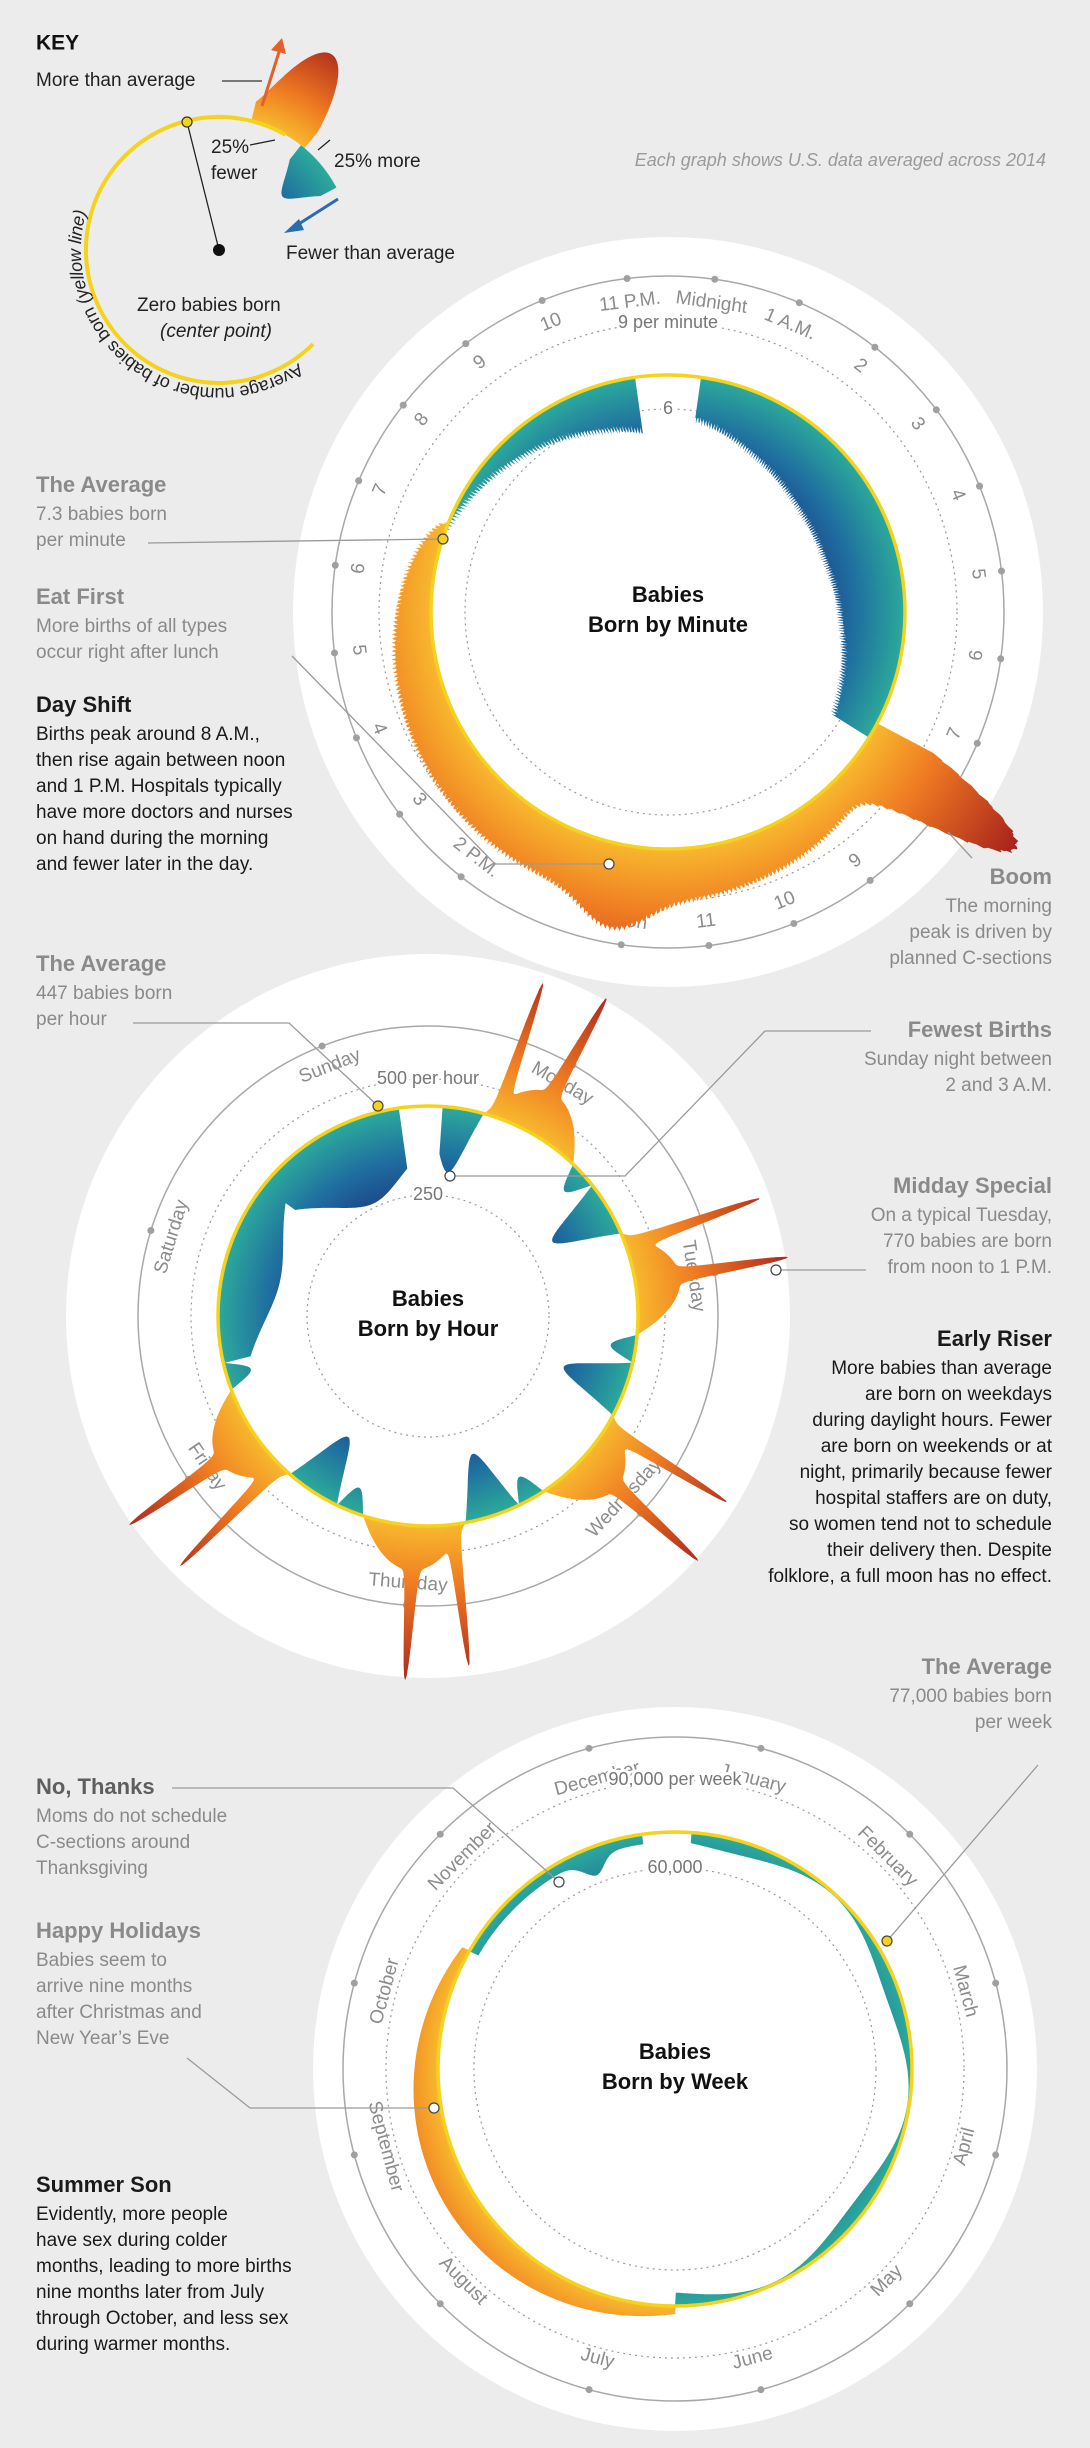  What do you see at coordinates (101, 1960) in the screenshot?
I see `annotation-line: Babies seem to` at bounding box center [101, 1960].